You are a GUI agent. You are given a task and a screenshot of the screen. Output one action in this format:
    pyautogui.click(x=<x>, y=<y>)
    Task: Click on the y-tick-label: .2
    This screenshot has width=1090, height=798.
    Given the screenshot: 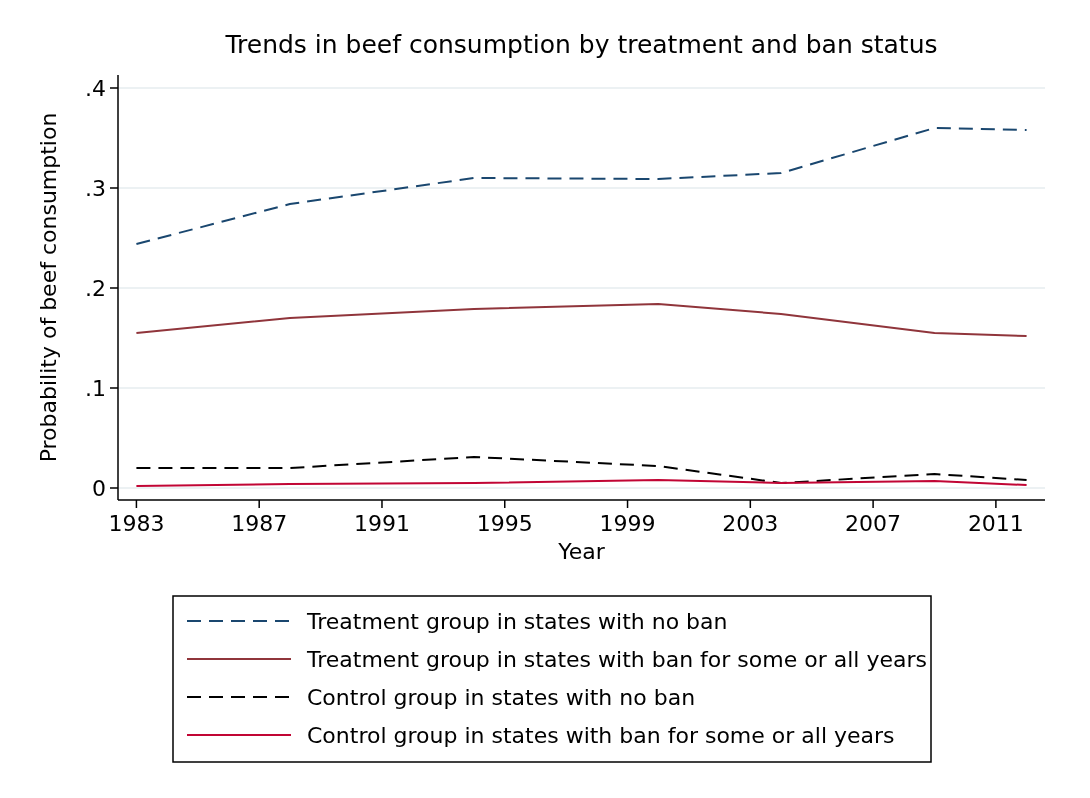 What is the action you would take?
    pyautogui.click(x=95, y=288)
    